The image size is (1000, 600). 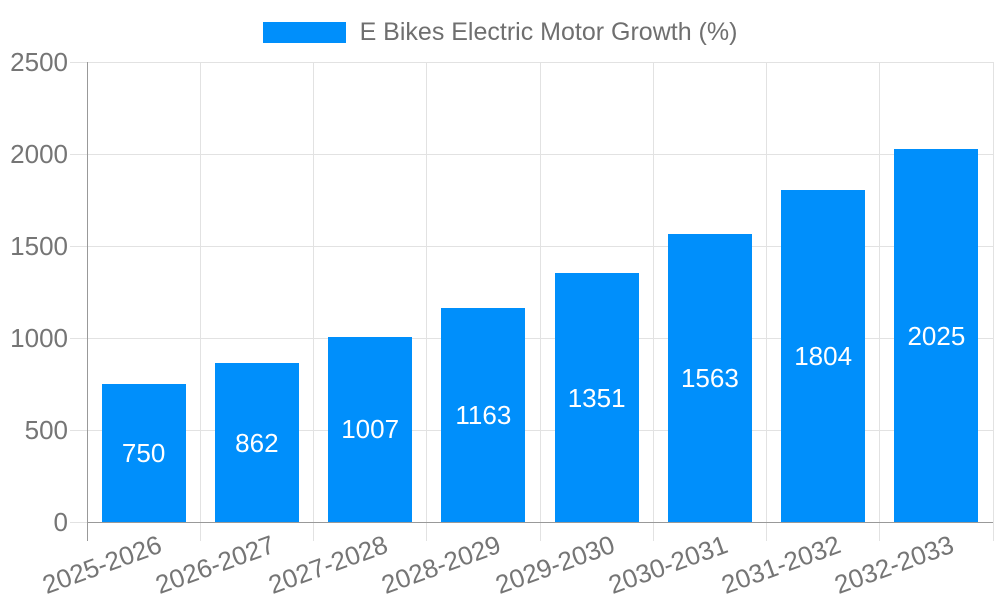 What do you see at coordinates (39, 154) in the screenshot?
I see `y-axis-tick-label: 2000` at bounding box center [39, 154].